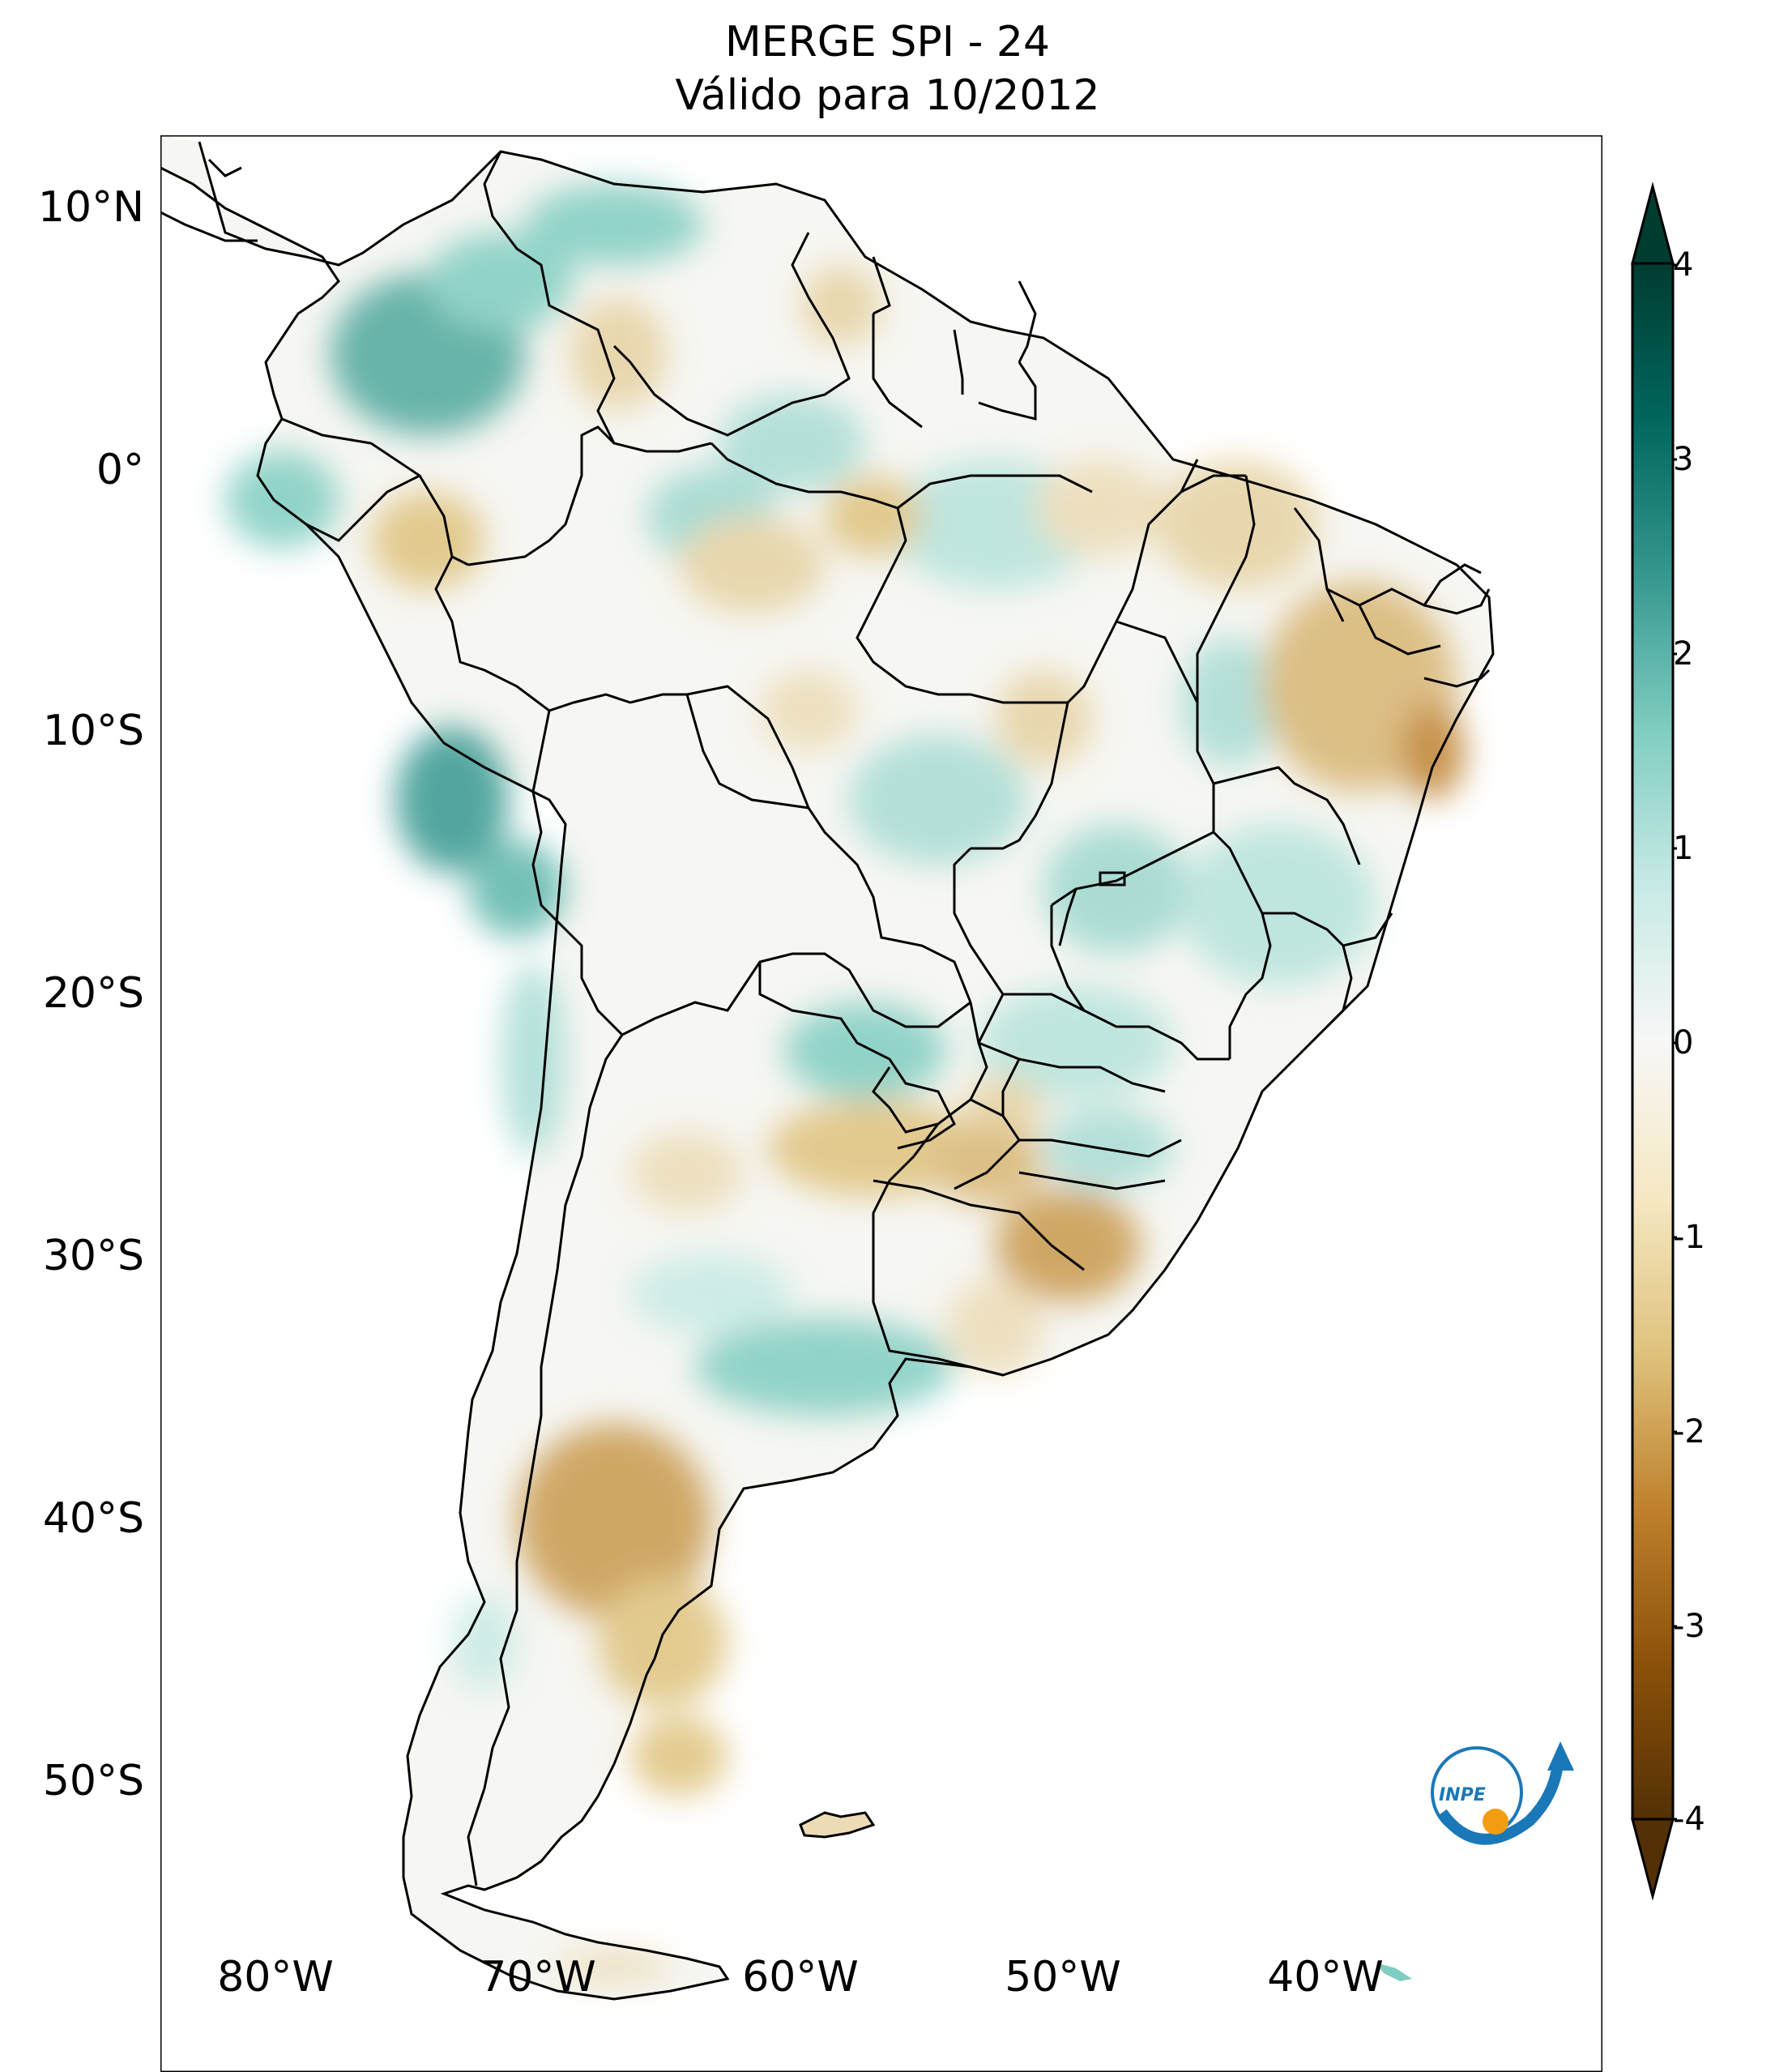  Describe the element at coordinates (93, 731) in the screenshot. I see `lat-label-10s: 10°S` at that location.